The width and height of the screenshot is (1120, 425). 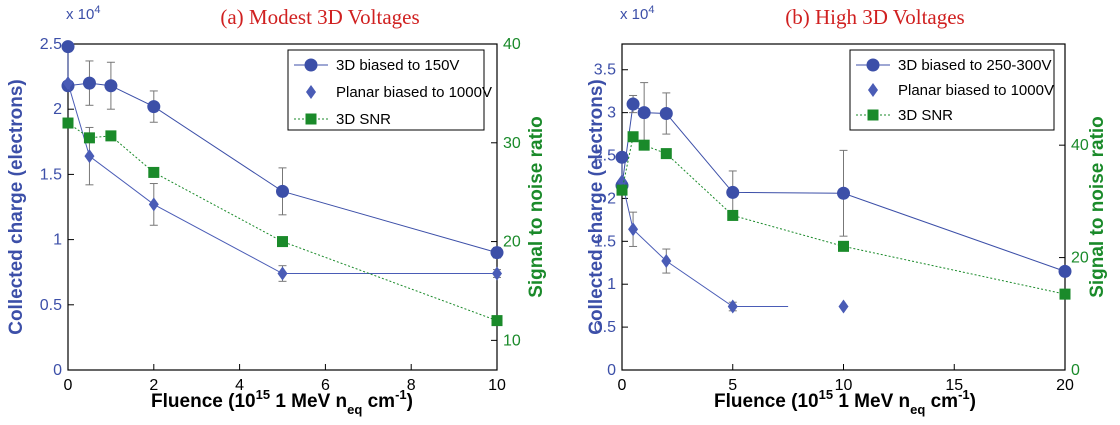 I want to click on x-tick-label: 4, so click(x=239, y=385).